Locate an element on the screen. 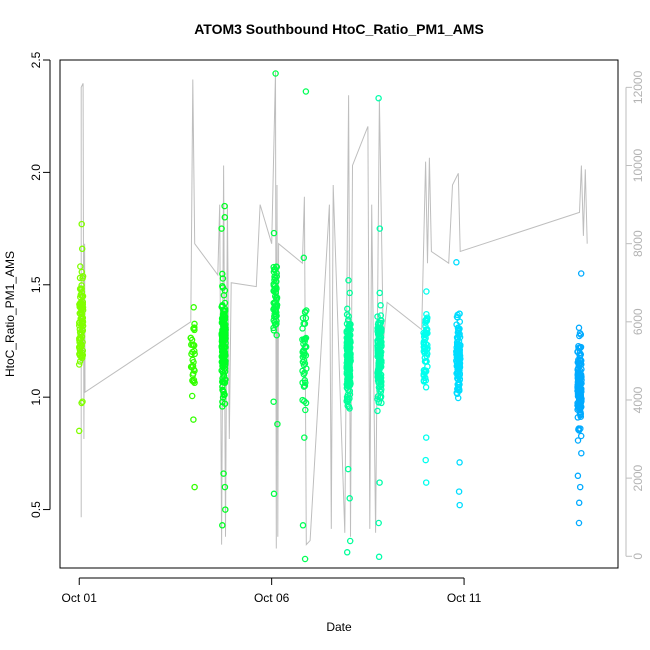 The height and width of the screenshot is (650, 650). y-tick-label: 1.0 is located at coordinates (36, 397).